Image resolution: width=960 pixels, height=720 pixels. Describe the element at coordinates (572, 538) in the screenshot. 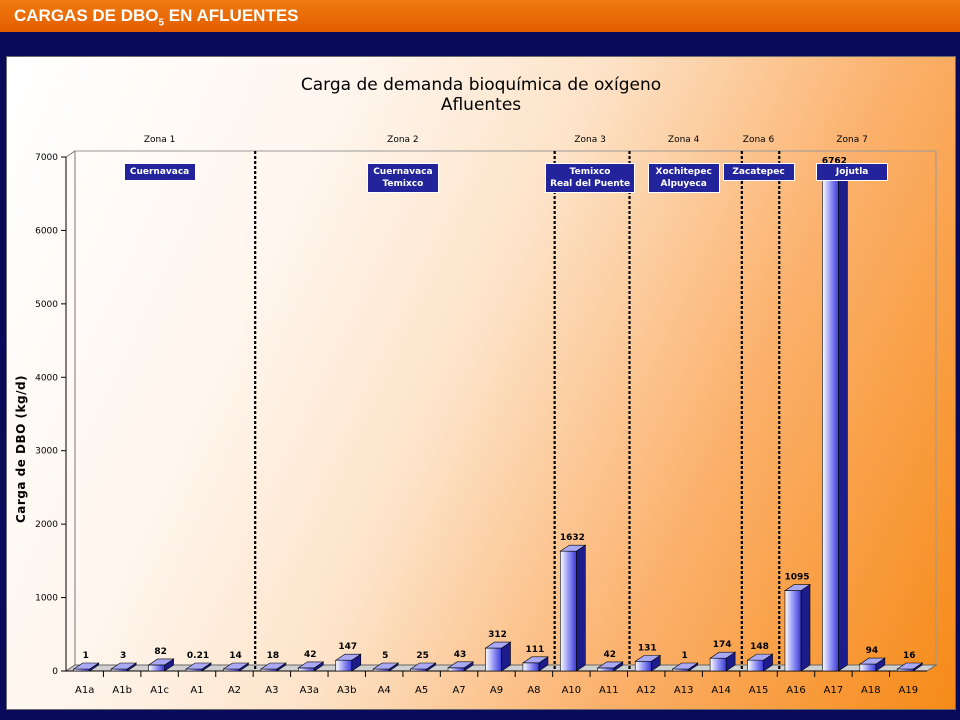

I see `value-label-a10: 1632` at that location.